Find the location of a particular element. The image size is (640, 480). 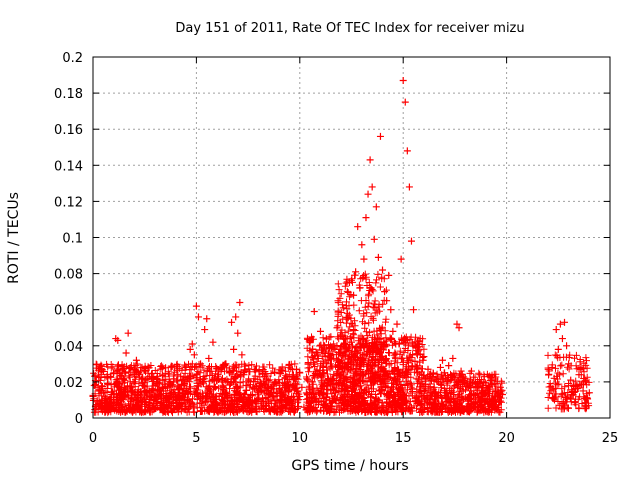

y-tick-label: 0.08 is located at coordinates (68, 275).